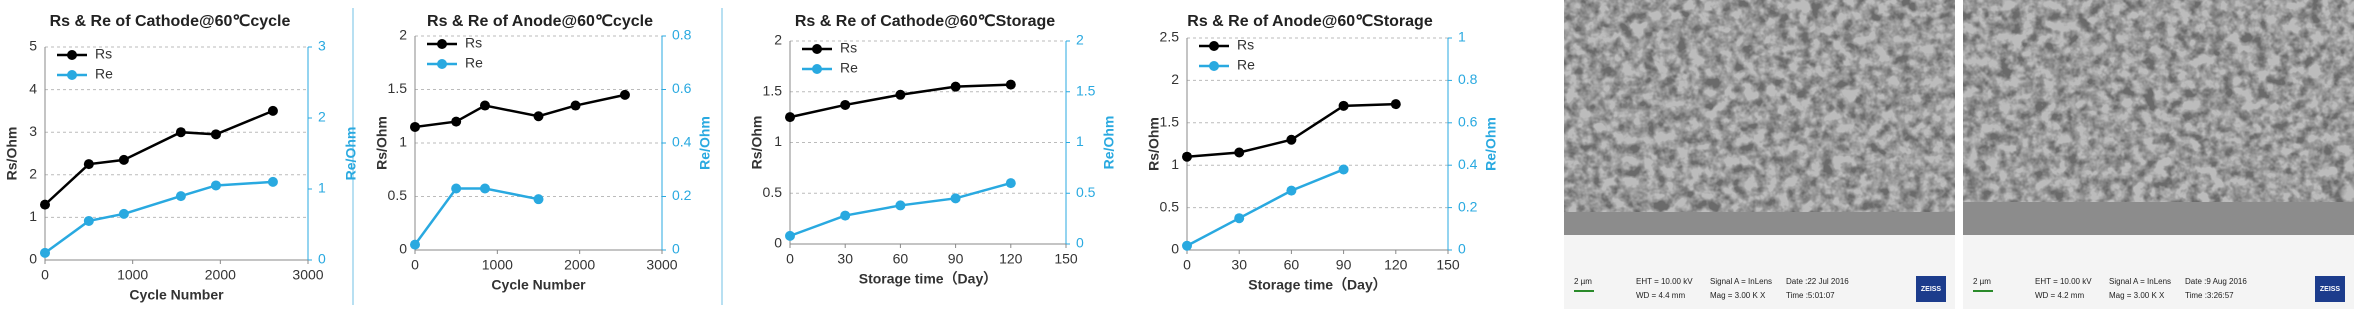 Image resolution: width=2358 pixels, height=309 pixels. I want to click on y-tick-label: 1, so click(778, 141).